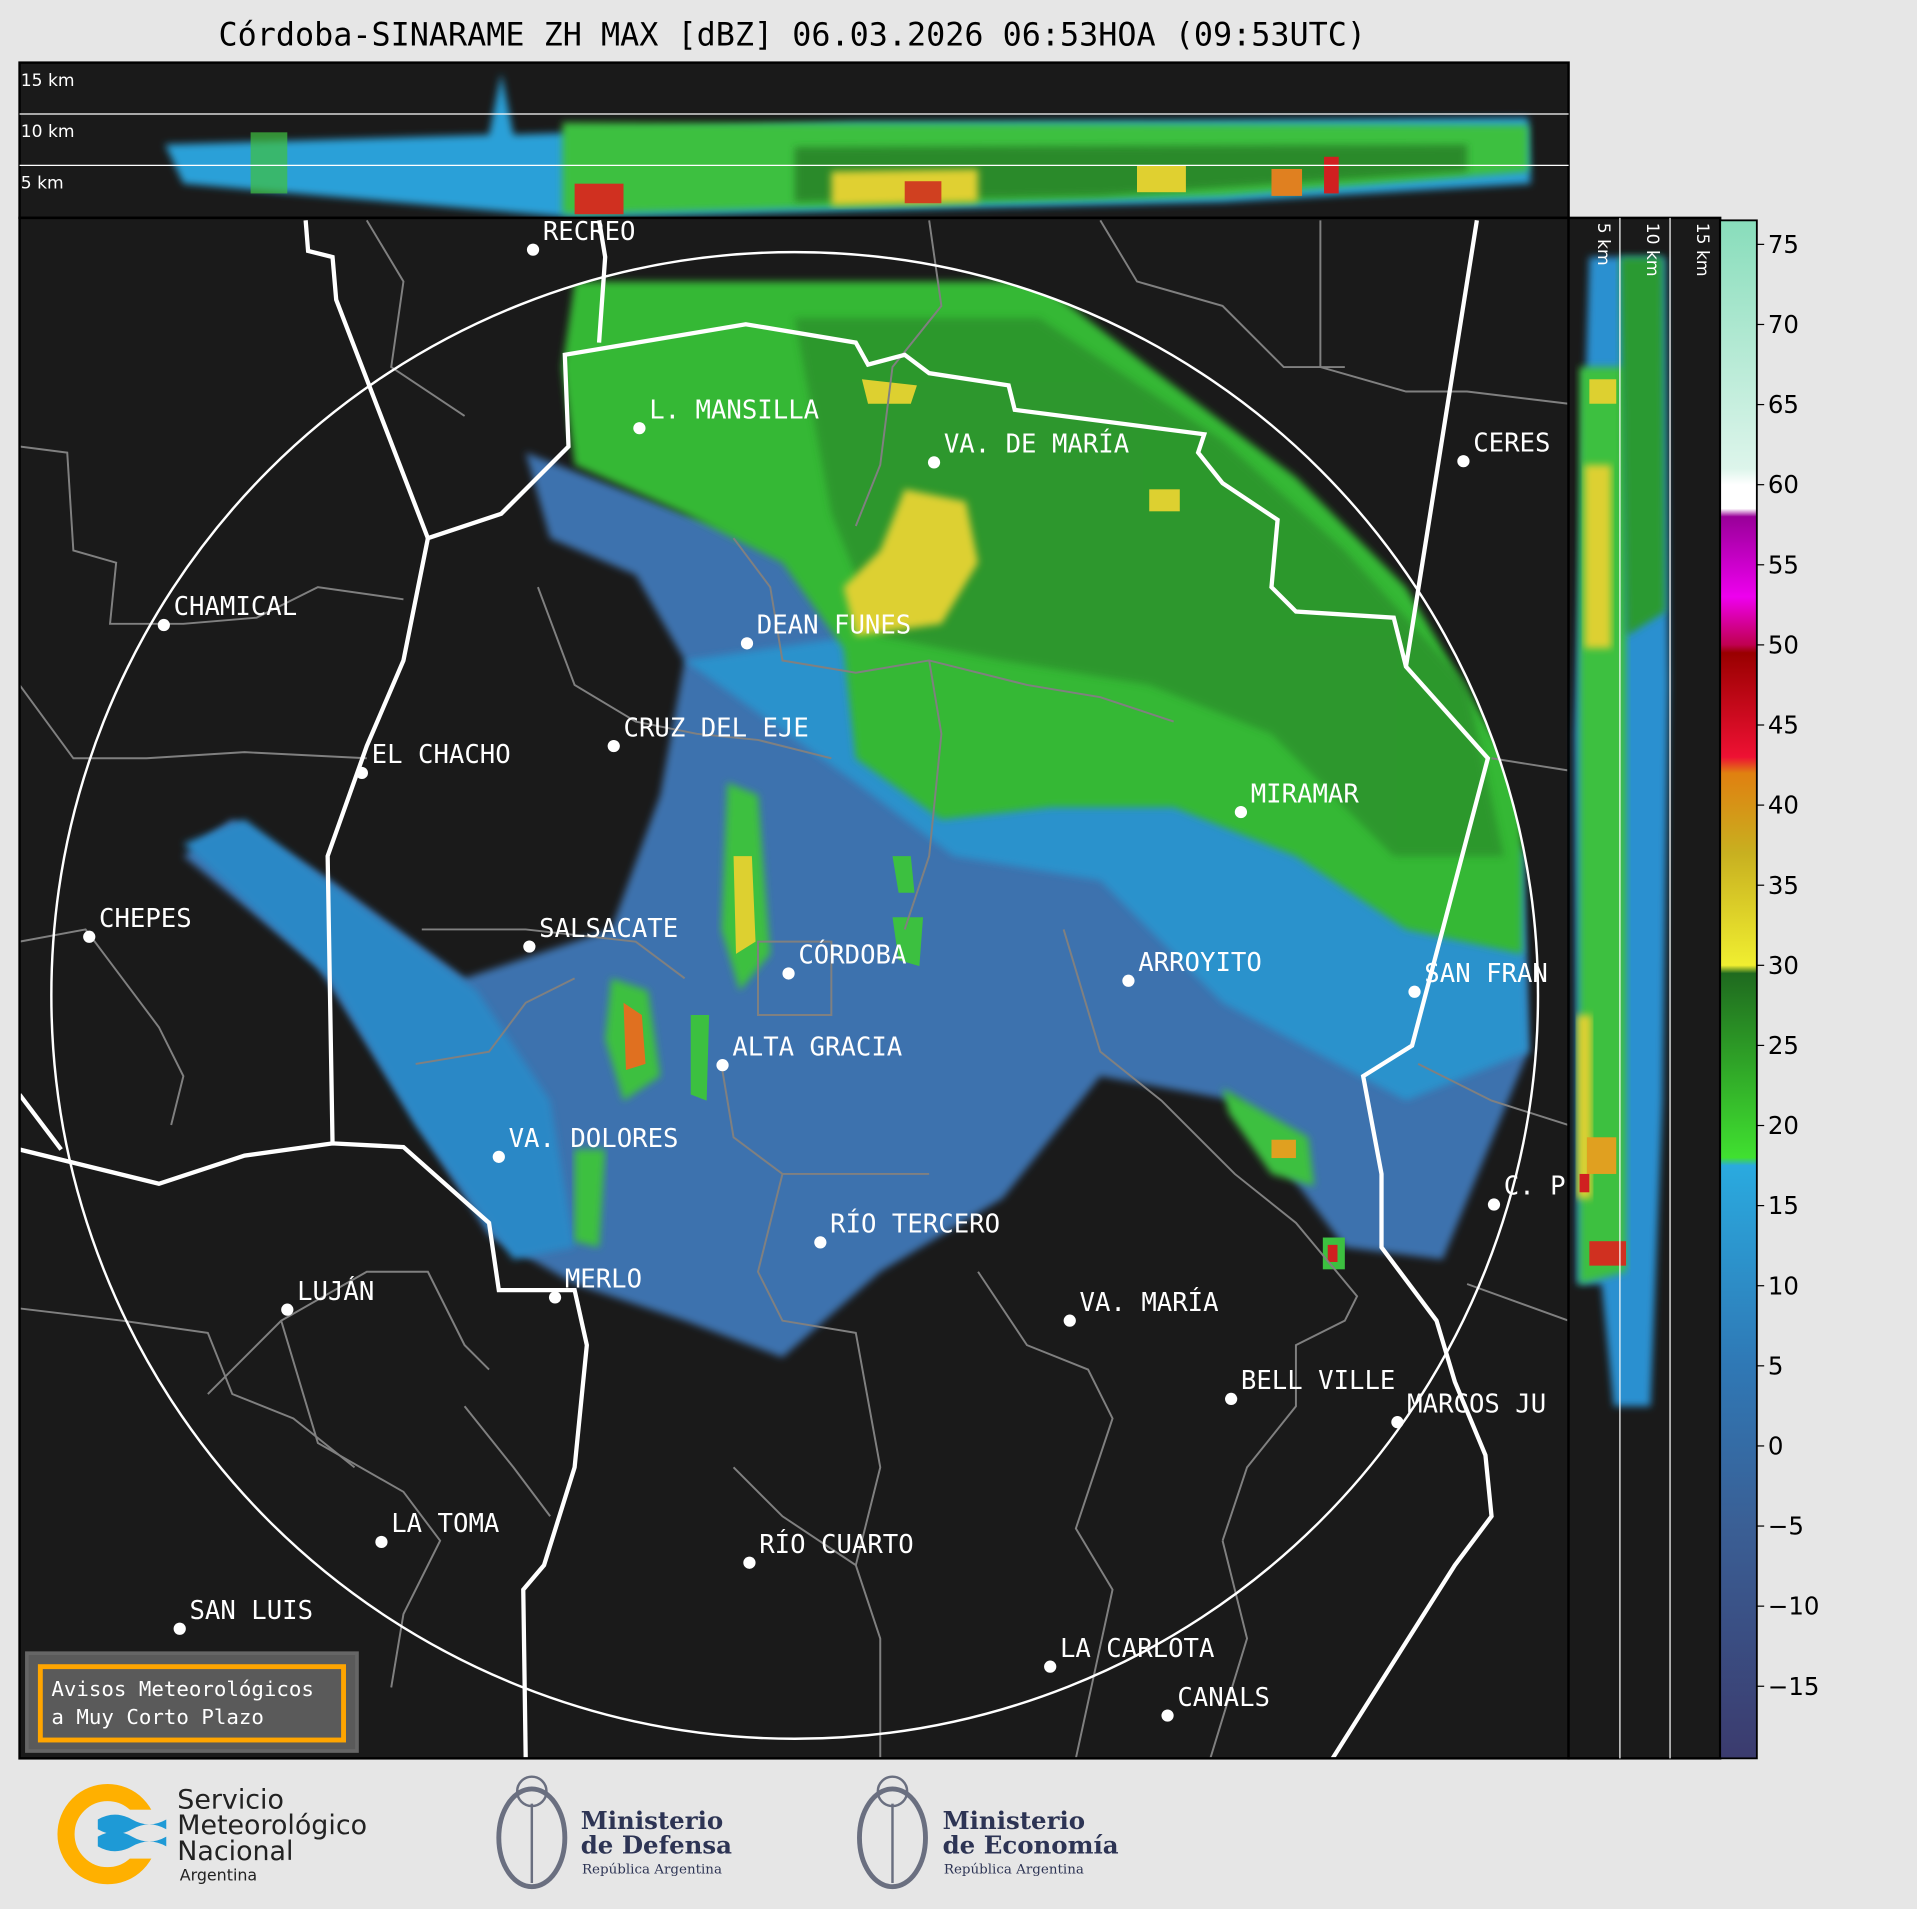 This screenshot has width=1917, height=1909. Describe the element at coordinates (809, 1052) in the screenshot. I see `city-marker: ALTA GRACIA` at that location.